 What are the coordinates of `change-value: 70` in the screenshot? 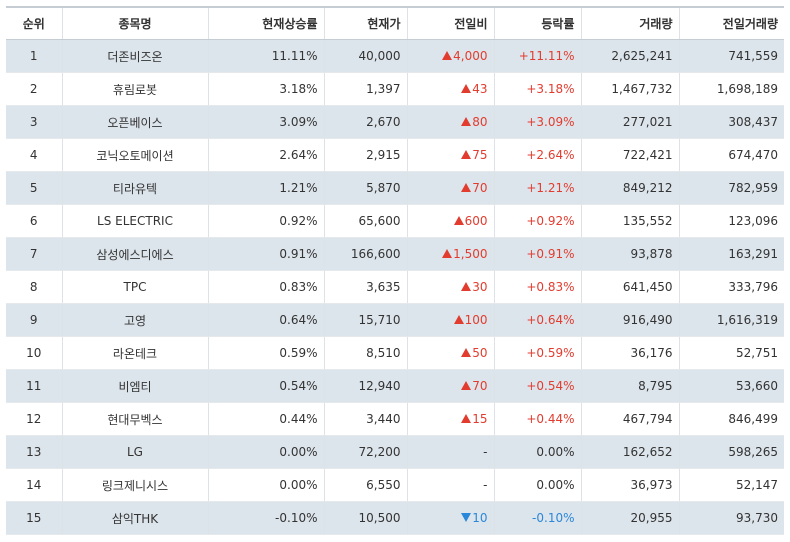 It's located at (480, 386).